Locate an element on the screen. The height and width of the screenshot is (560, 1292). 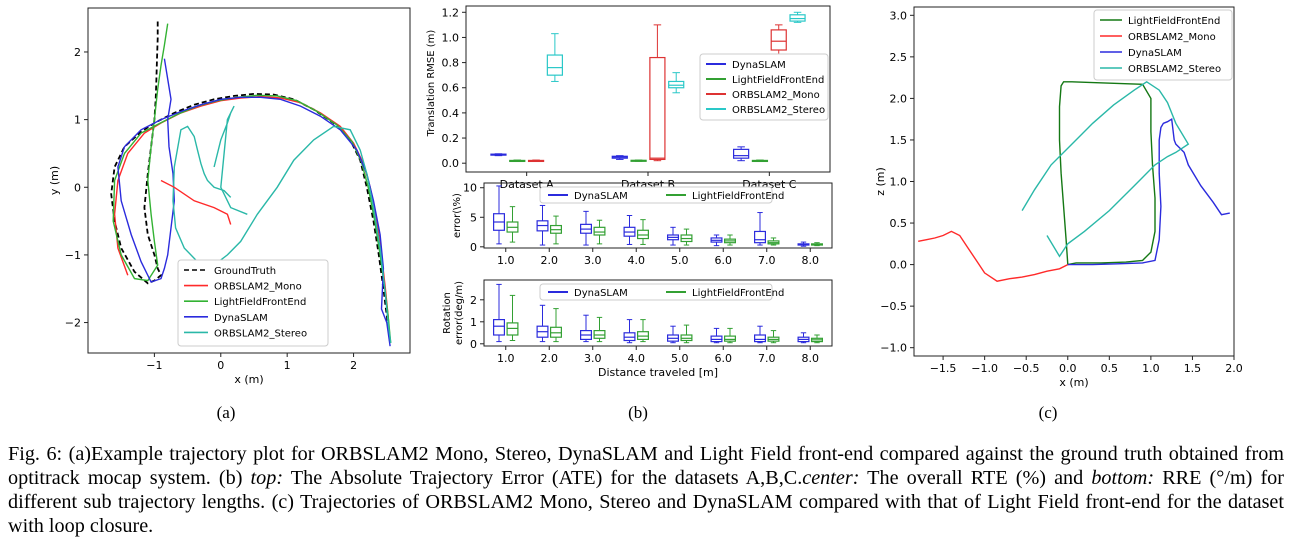
plot-a-xtick-label: 1 is located at coordinates (287, 365).